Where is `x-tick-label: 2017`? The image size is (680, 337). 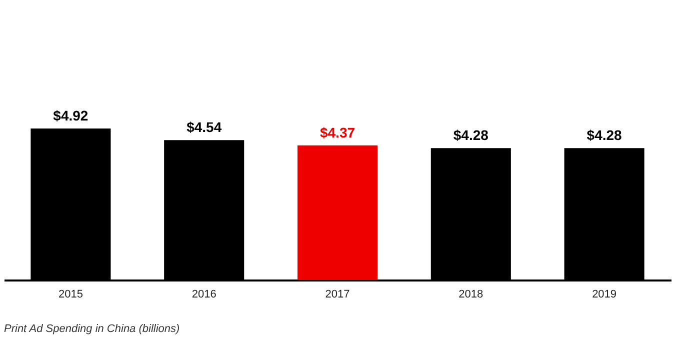 x-tick-label: 2017 is located at coordinates (337, 294).